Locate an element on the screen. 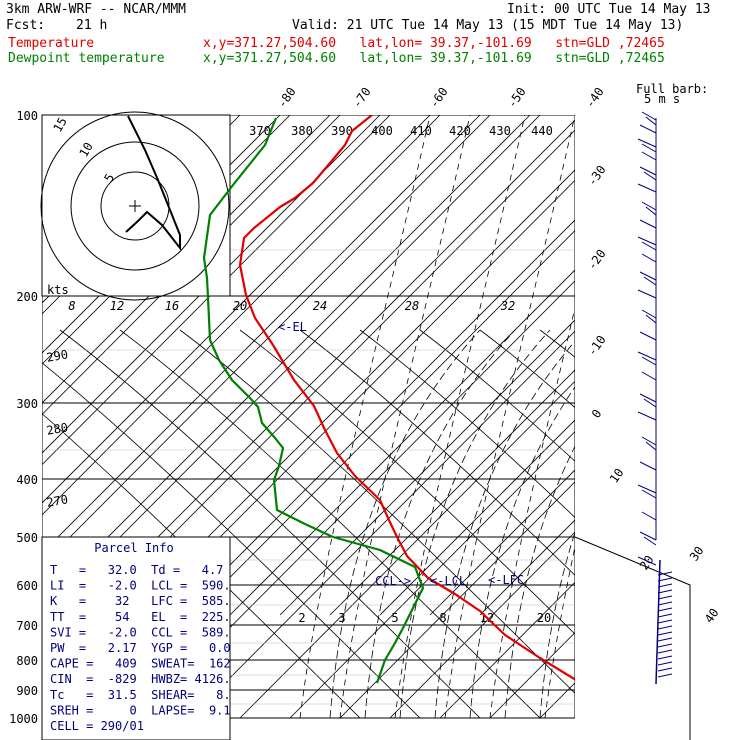  speed-axis-label: 32 is located at coordinates (507, 306).